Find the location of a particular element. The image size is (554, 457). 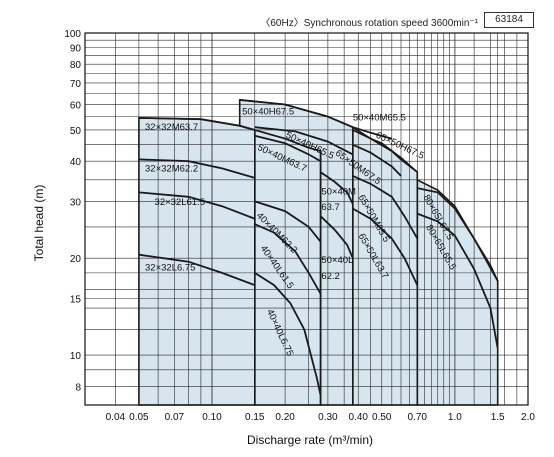

curve-50×40H65.5 is located at coordinates (304, 141).